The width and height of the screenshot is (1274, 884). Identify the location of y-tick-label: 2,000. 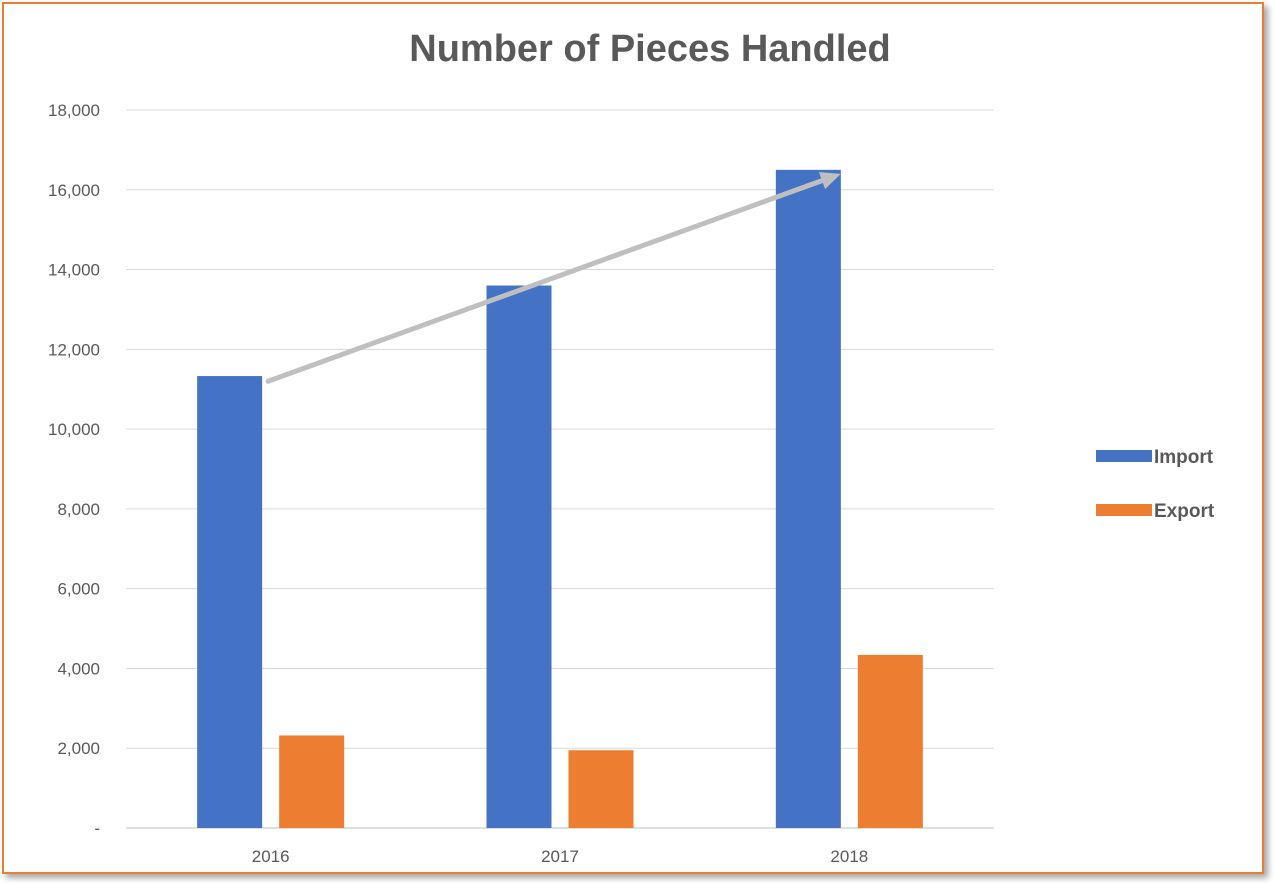
(78, 748).